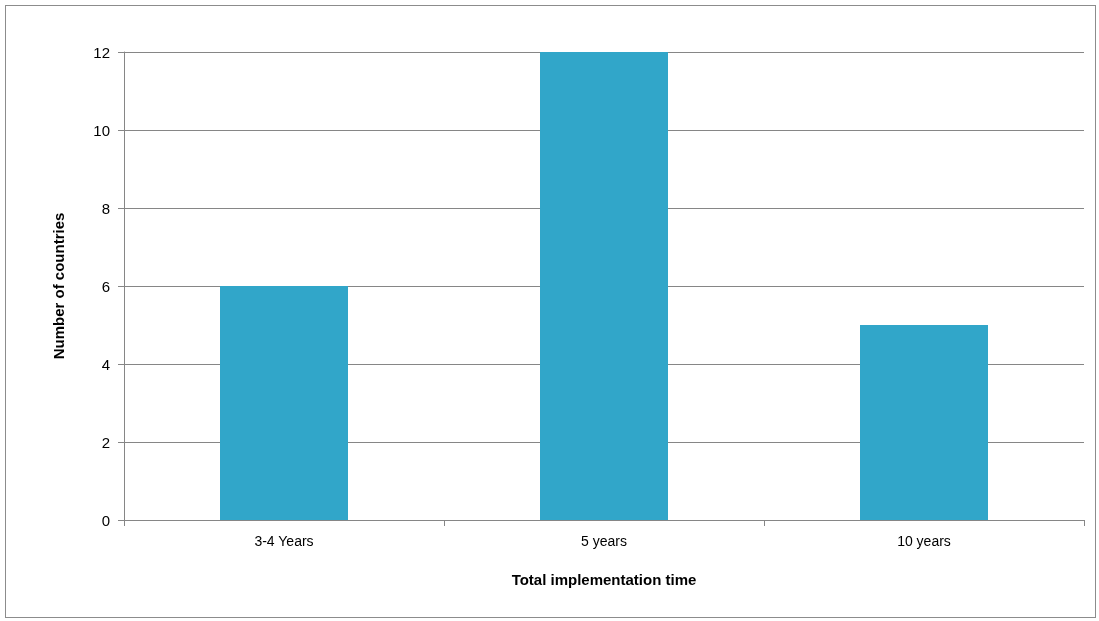 The width and height of the screenshot is (1099, 621). What do you see at coordinates (58, 286) in the screenshot?
I see `y-axis-title: Number of countries` at bounding box center [58, 286].